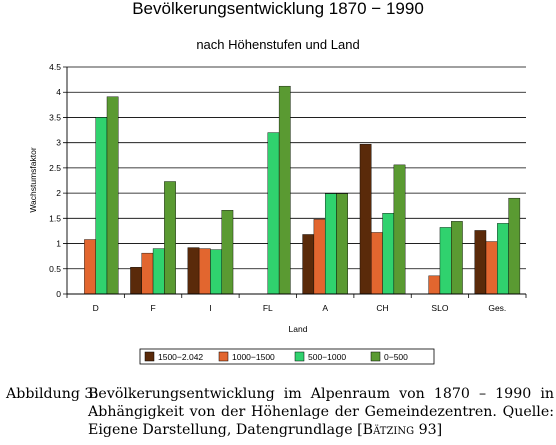  I want to click on x-tick-label: I, so click(210, 308).